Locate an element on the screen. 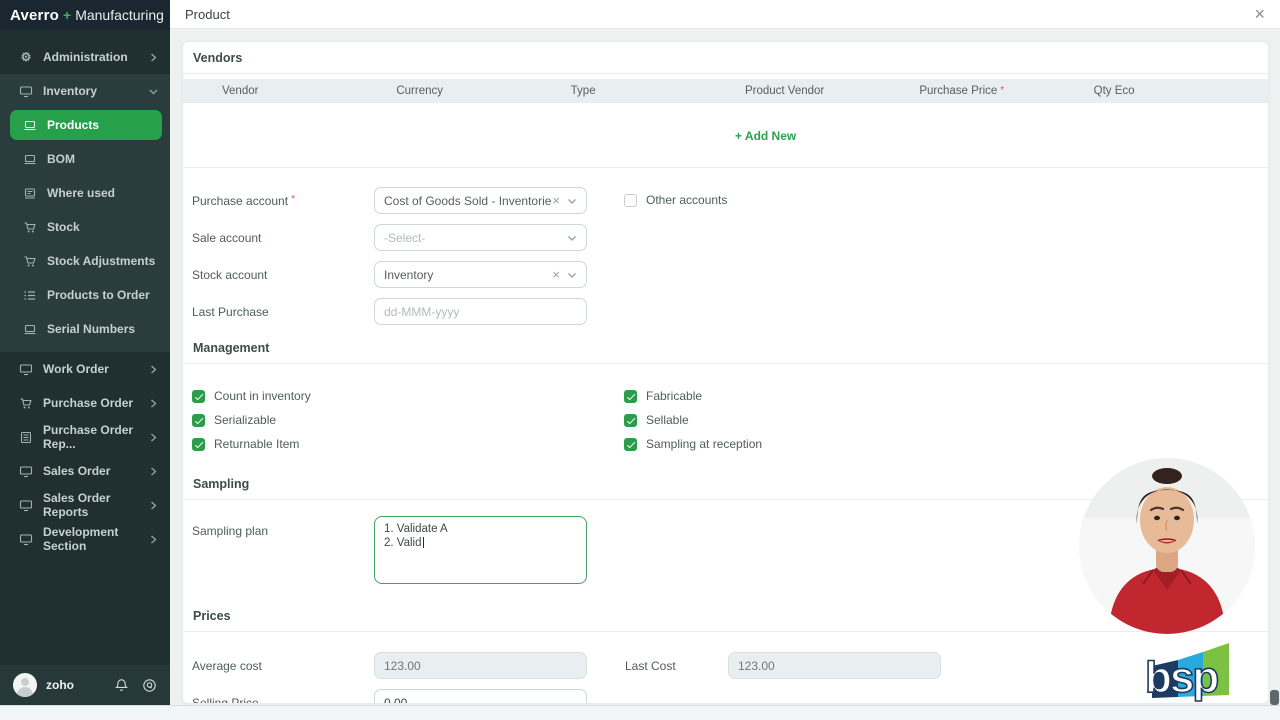  sidebar-item-label: Stock is located at coordinates (63, 227).